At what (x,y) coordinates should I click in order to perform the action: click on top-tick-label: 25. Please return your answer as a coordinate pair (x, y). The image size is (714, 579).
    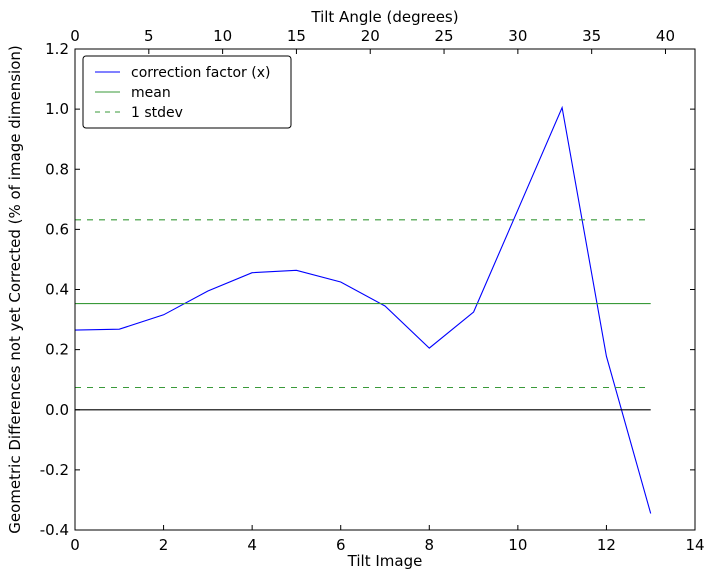
    Looking at the image, I should click on (444, 36).